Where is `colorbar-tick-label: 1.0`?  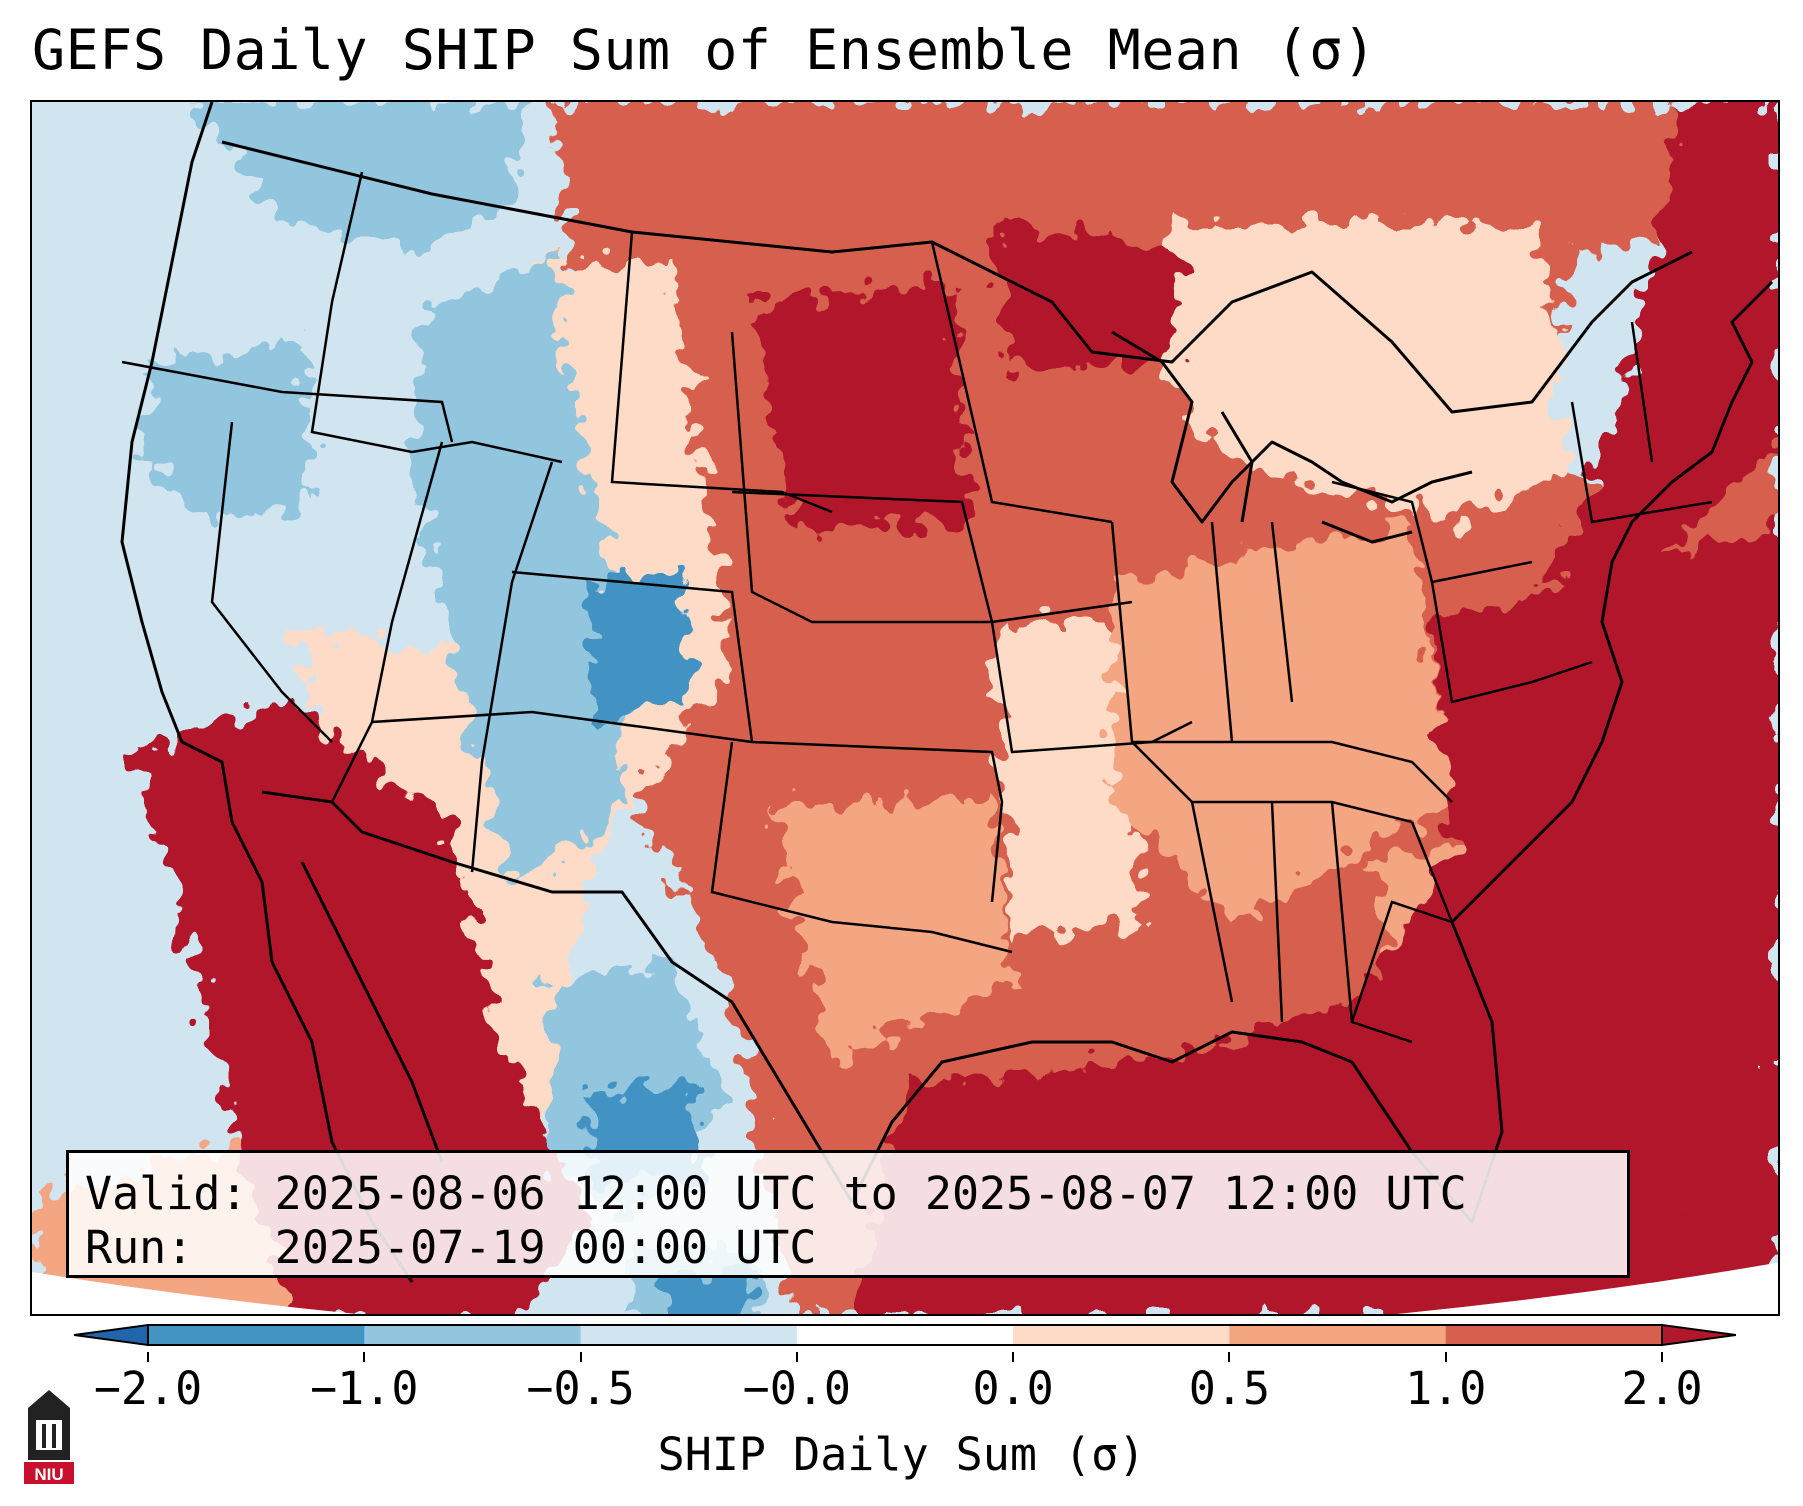 colorbar-tick-label: 1.0 is located at coordinates (1446, 1388).